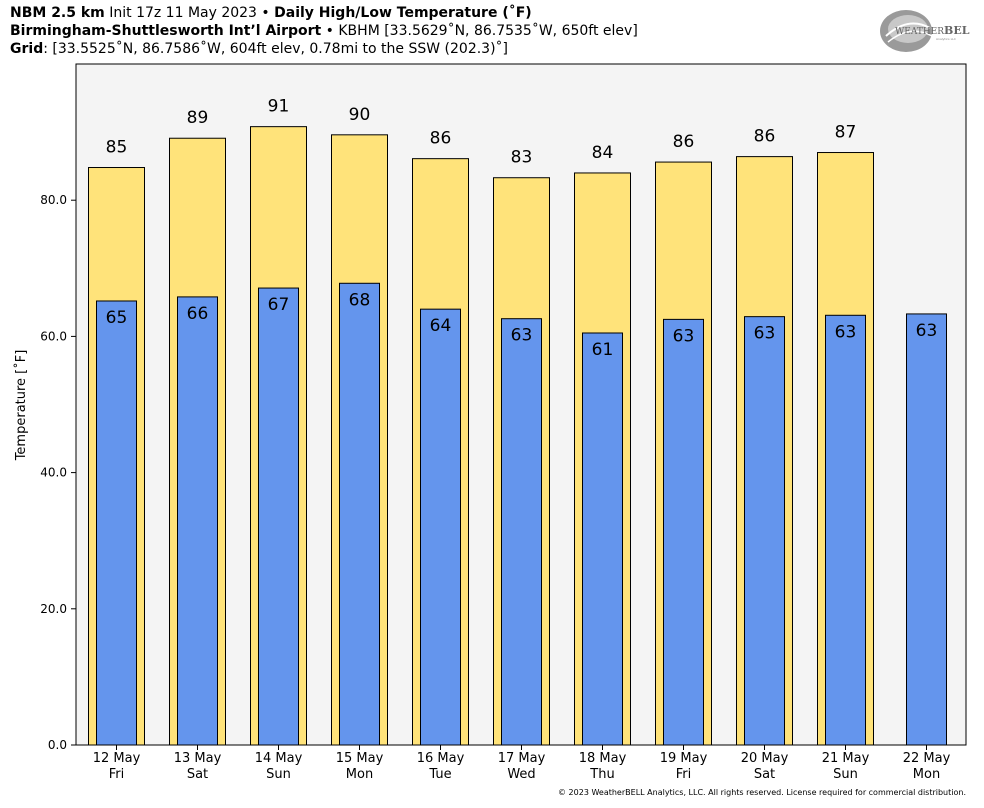 Image resolution: width=984 pixels, height=808 pixels. Describe the element at coordinates (603, 153) in the screenshot. I see `high-value-label: 84` at that location.